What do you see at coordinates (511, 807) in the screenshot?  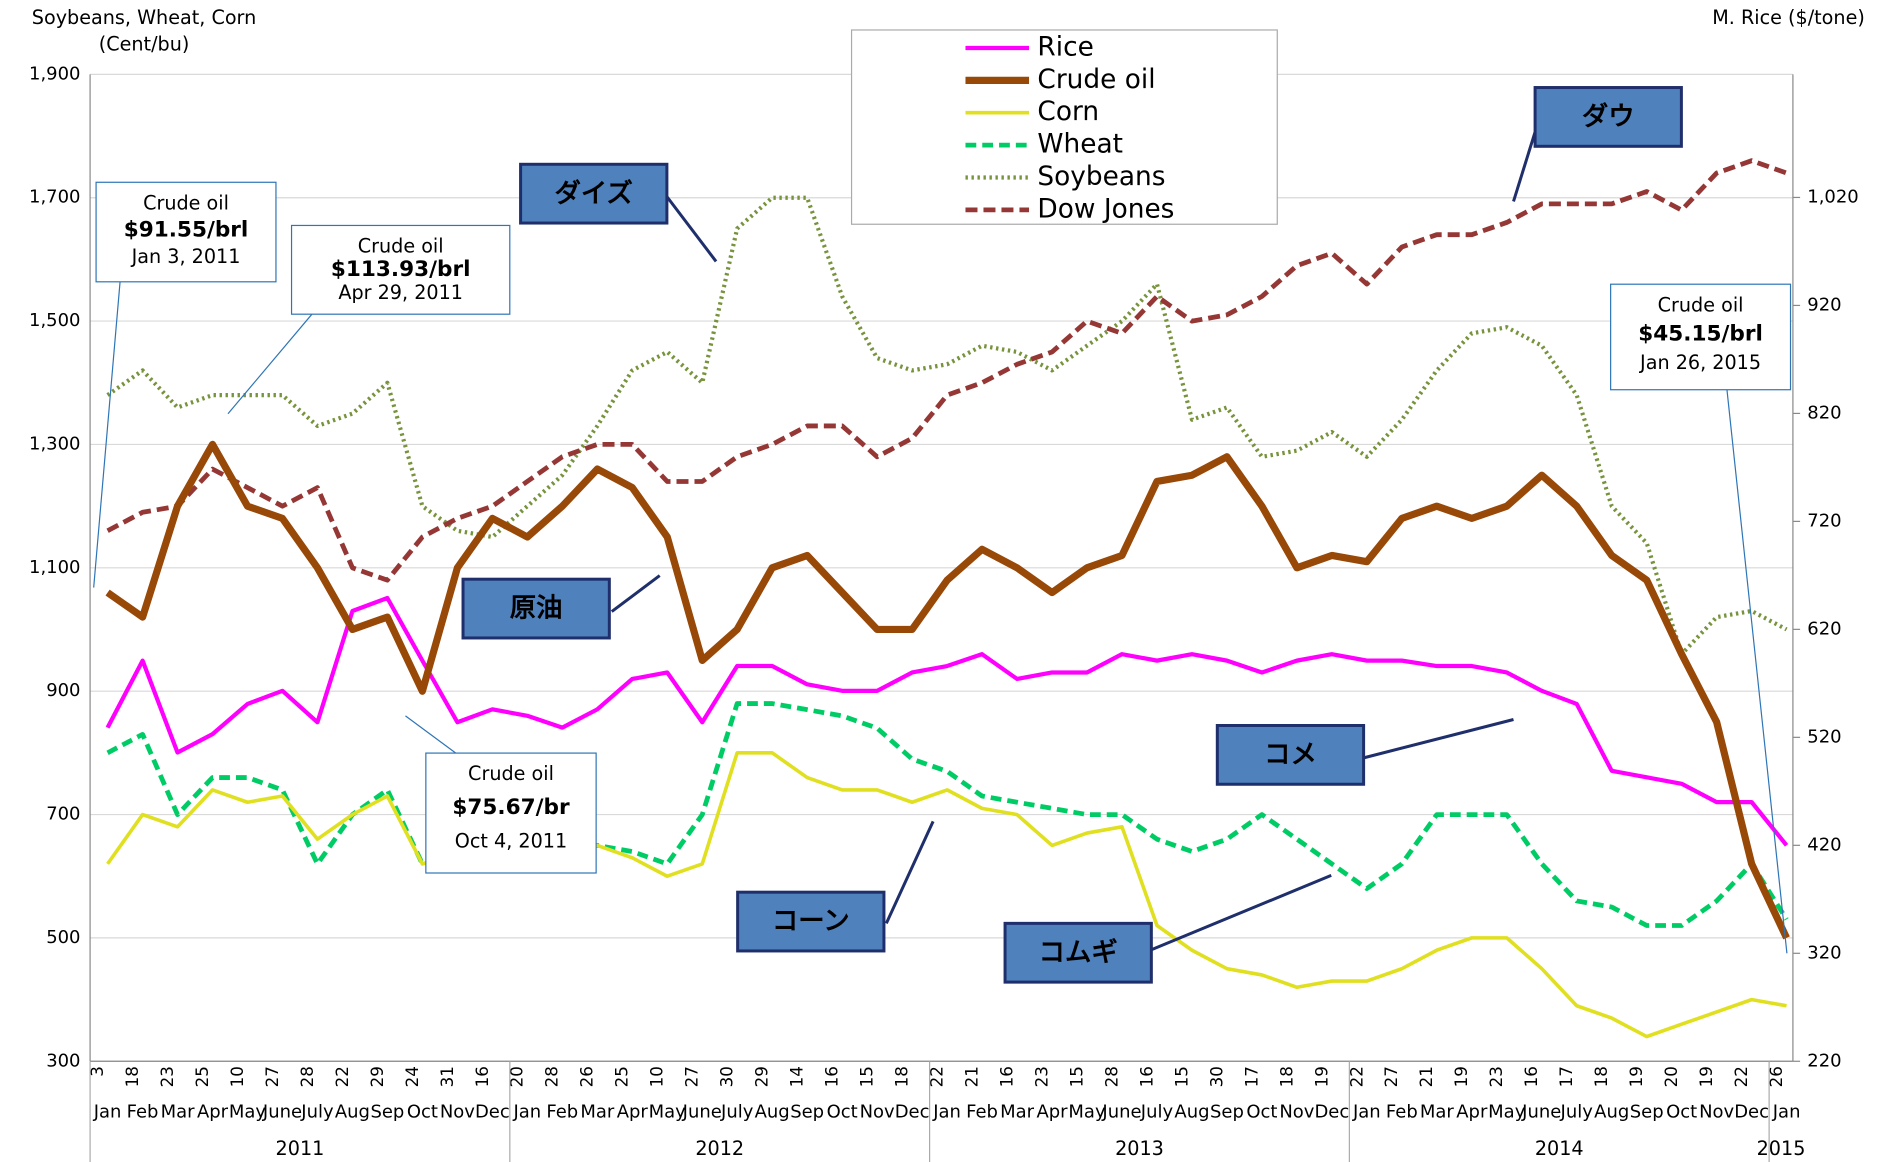 I see `callout-text: $75.67/br` at bounding box center [511, 807].